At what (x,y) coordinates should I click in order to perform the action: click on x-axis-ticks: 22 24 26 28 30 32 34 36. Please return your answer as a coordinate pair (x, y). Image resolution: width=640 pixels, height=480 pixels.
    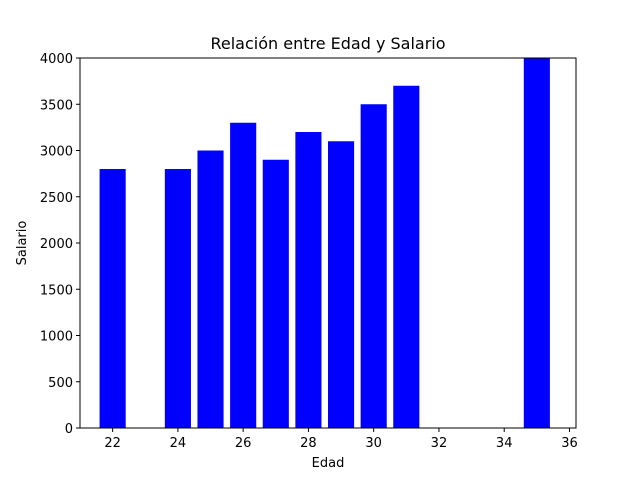
    Looking at the image, I should click on (341, 439).